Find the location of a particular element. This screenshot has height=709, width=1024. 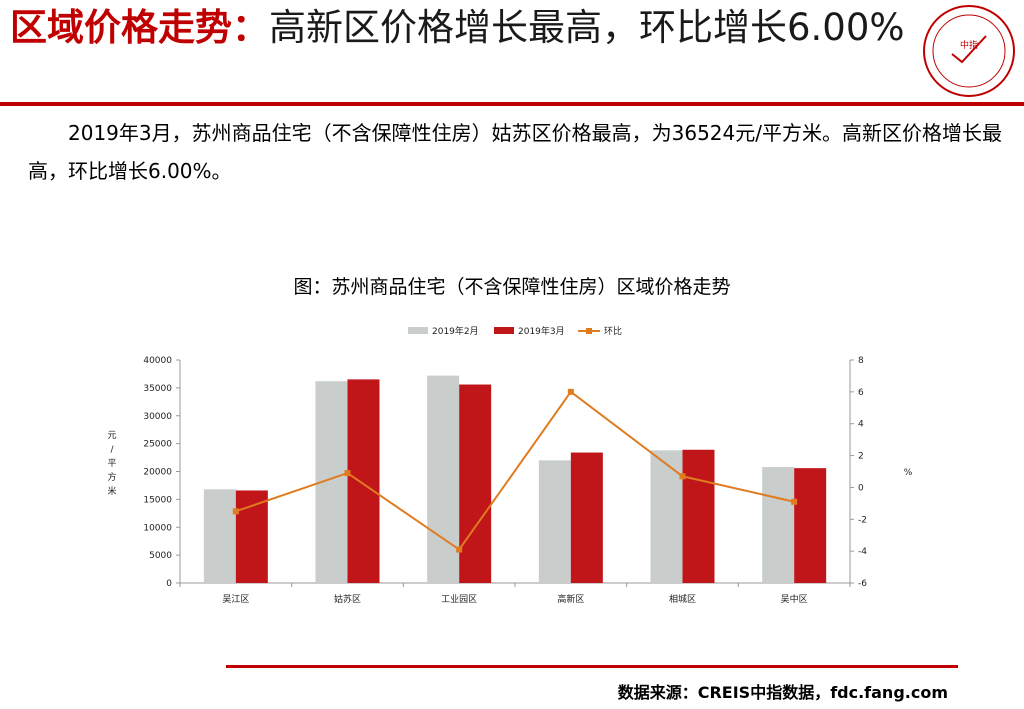

x-tick-label: 吴中区 is located at coordinates (794, 599).